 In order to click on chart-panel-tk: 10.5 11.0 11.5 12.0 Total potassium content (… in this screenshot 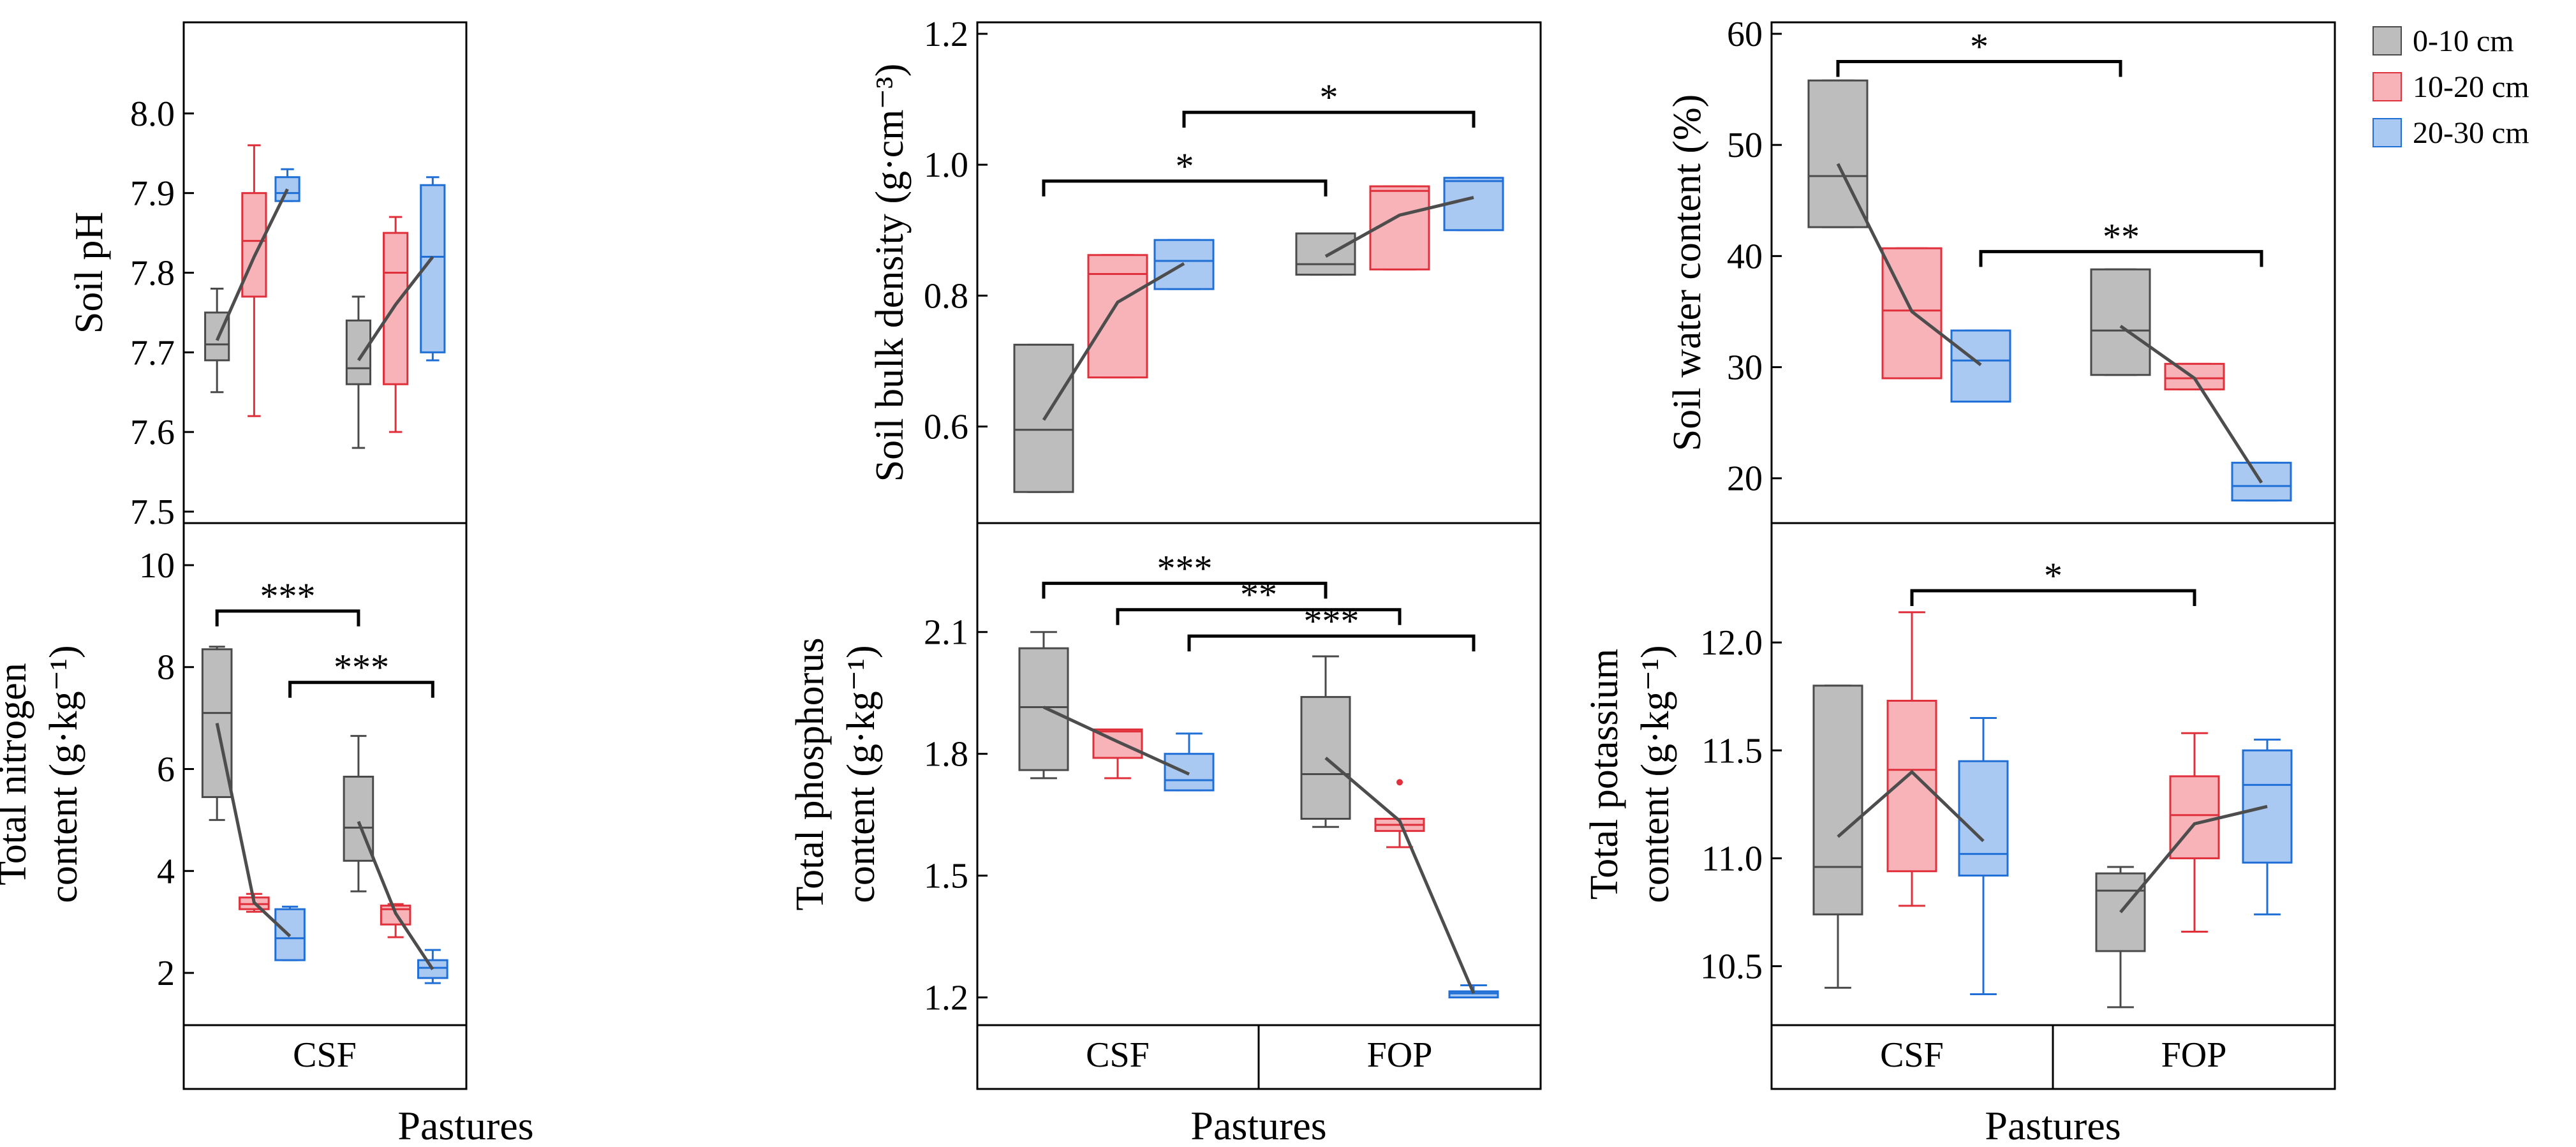, I will do `click(1938, 782)`.